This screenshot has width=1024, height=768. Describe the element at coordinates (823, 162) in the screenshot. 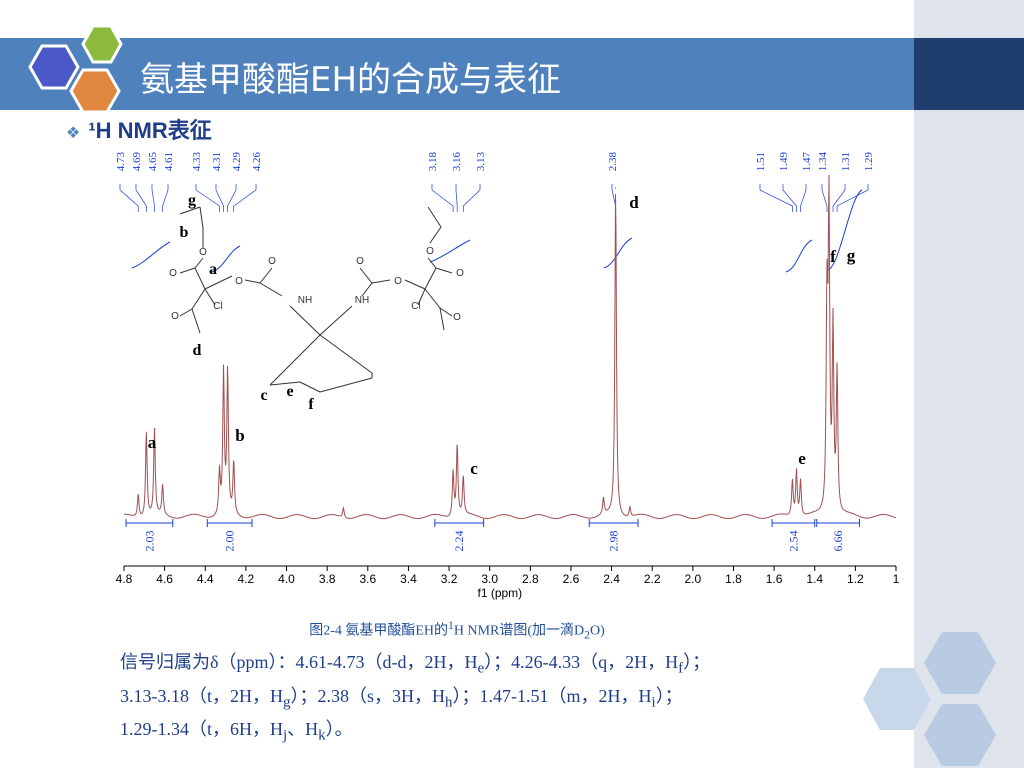

I see `peak-shift-label-5-0: 1.34` at that location.